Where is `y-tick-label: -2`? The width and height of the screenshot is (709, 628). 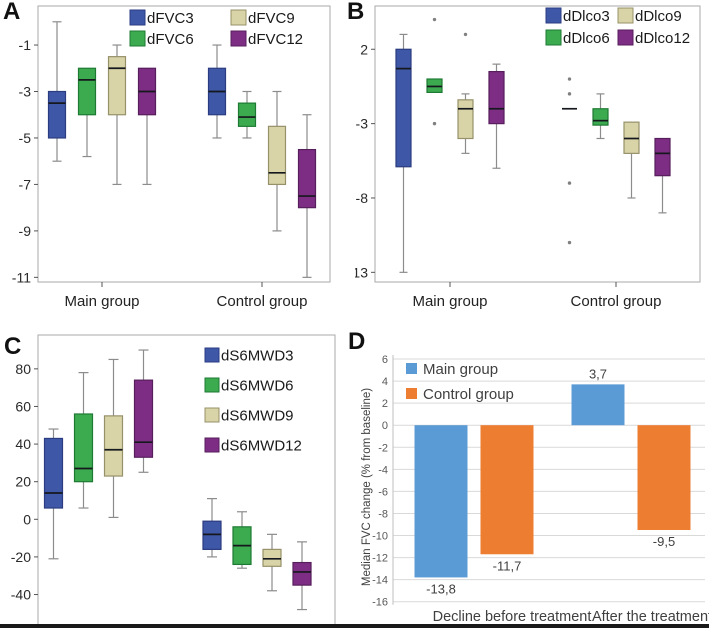
y-tick-label: -2 is located at coordinates (383, 448).